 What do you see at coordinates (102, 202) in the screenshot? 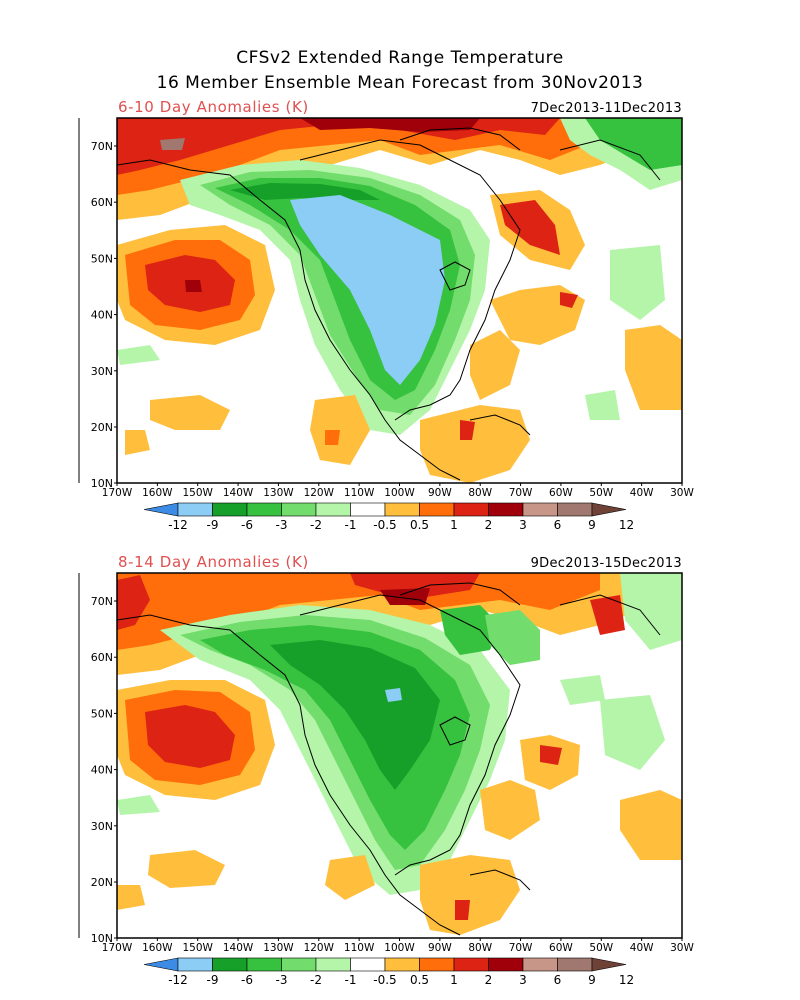
I see `panel1-lat-label: 60N` at bounding box center [102, 202].